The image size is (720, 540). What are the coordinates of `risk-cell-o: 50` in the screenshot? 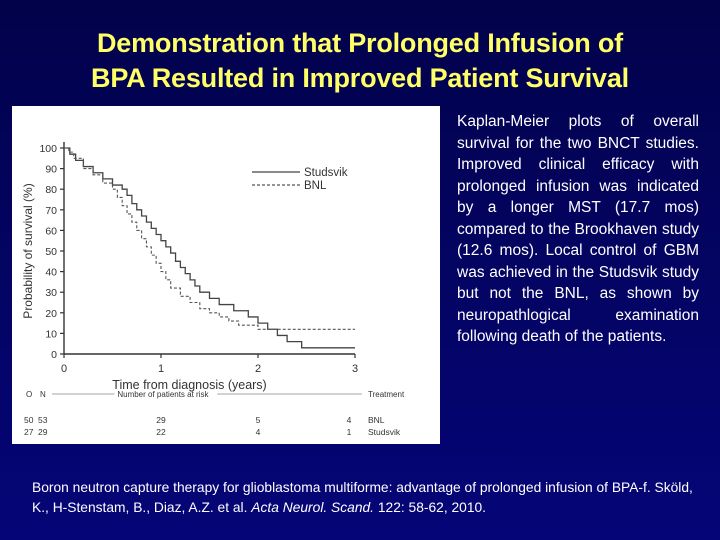 It's located at (29, 420).